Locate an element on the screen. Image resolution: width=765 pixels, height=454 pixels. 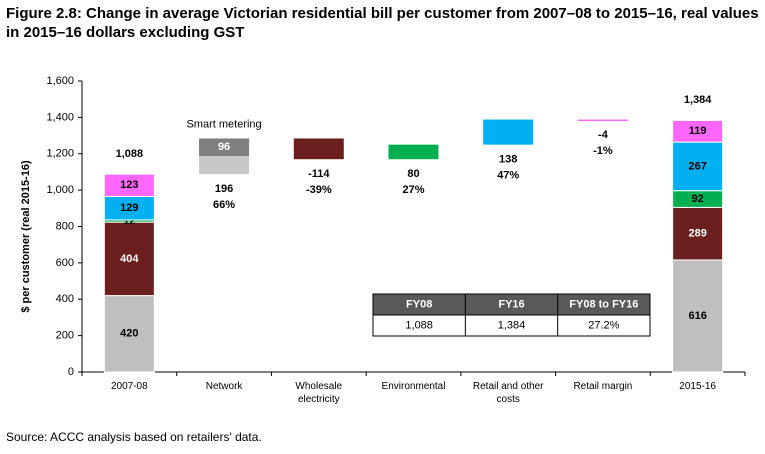
y-tick-label: 800 is located at coordinates (65, 226).